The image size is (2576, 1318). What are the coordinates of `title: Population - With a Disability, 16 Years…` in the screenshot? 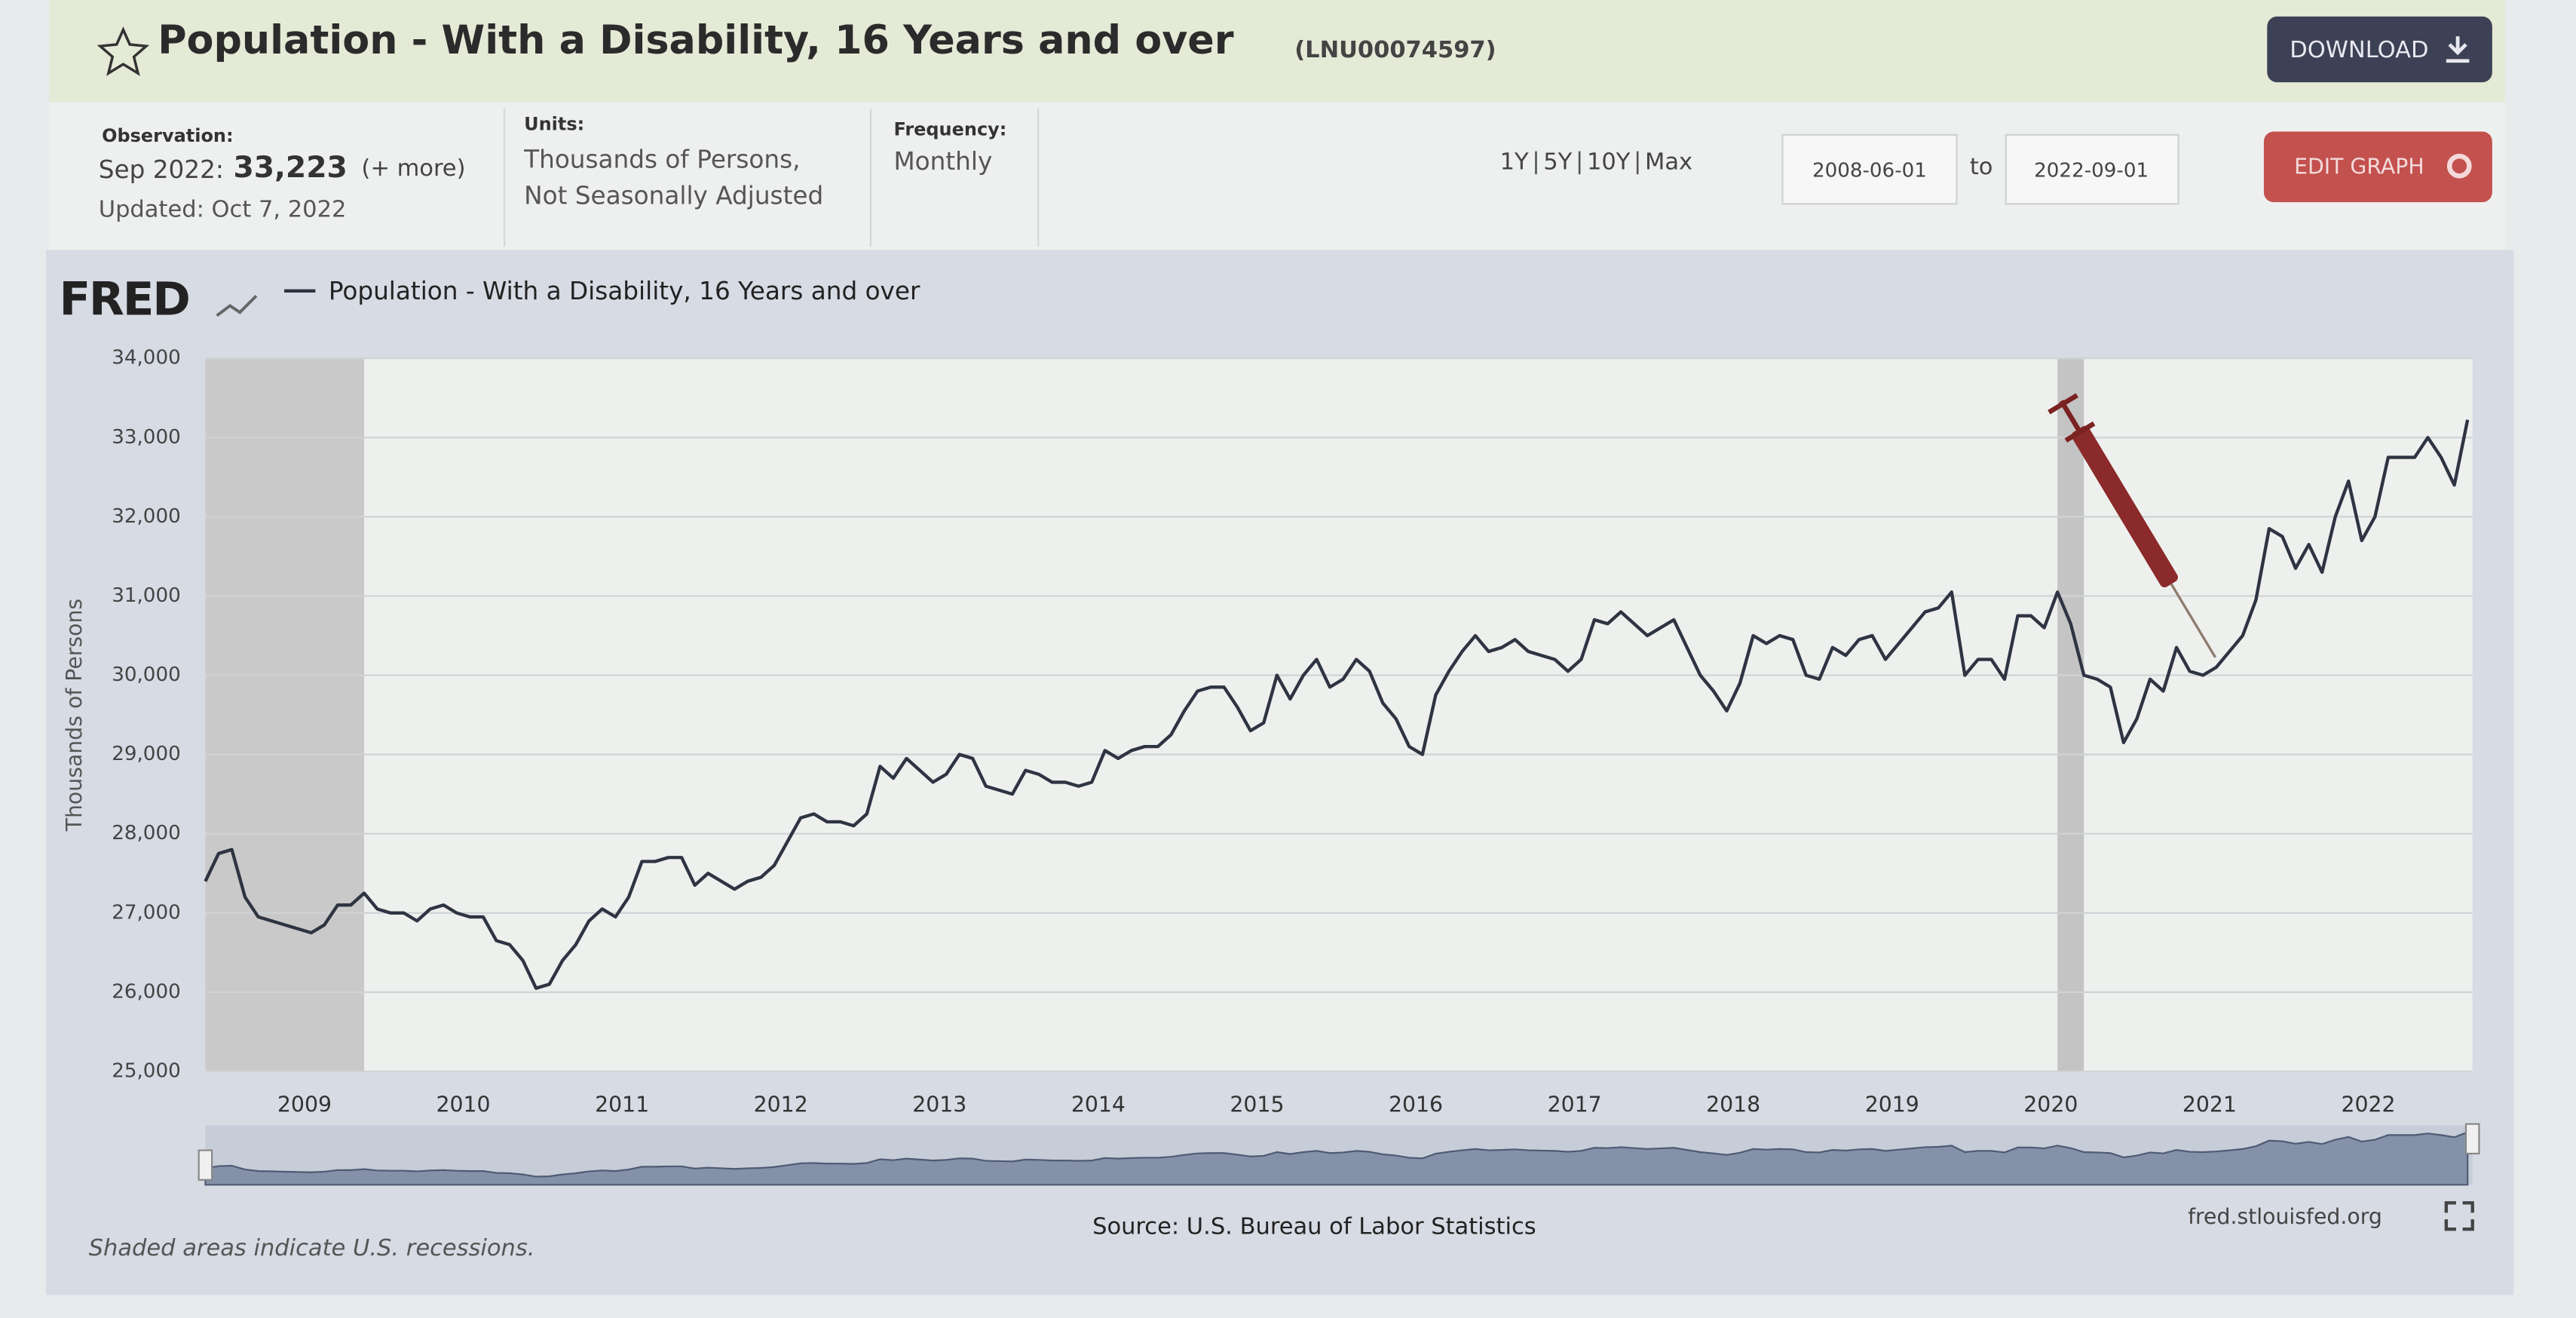 It's located at (696, 40).